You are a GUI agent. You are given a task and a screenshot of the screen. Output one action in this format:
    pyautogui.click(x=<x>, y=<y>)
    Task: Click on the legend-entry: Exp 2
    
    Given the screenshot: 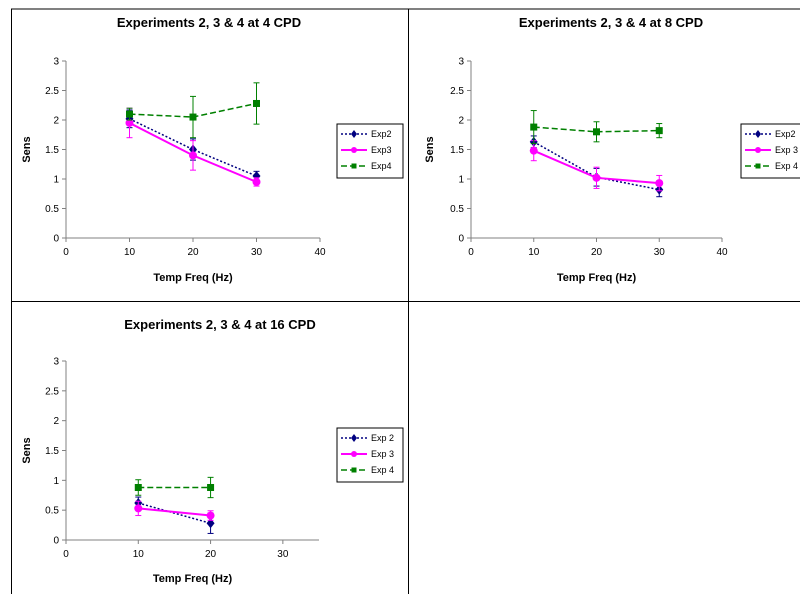 What is the action you would take?
    pyautogui.click(x=382, y=438)
    